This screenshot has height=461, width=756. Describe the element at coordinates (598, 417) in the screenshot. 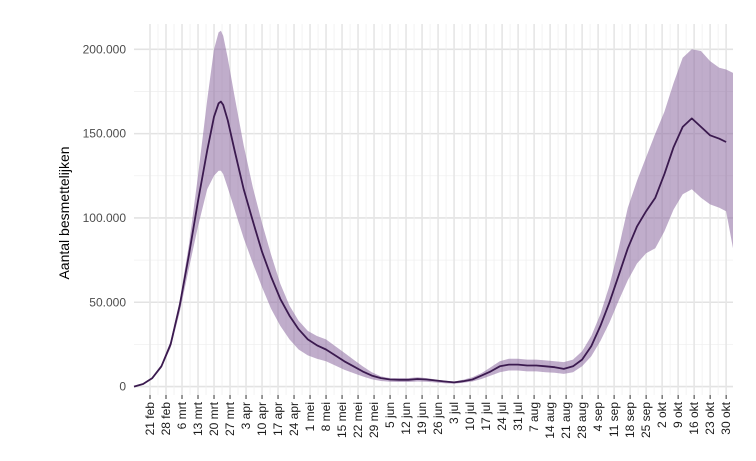

I see `x-tick-label: 4 sep` at that location.